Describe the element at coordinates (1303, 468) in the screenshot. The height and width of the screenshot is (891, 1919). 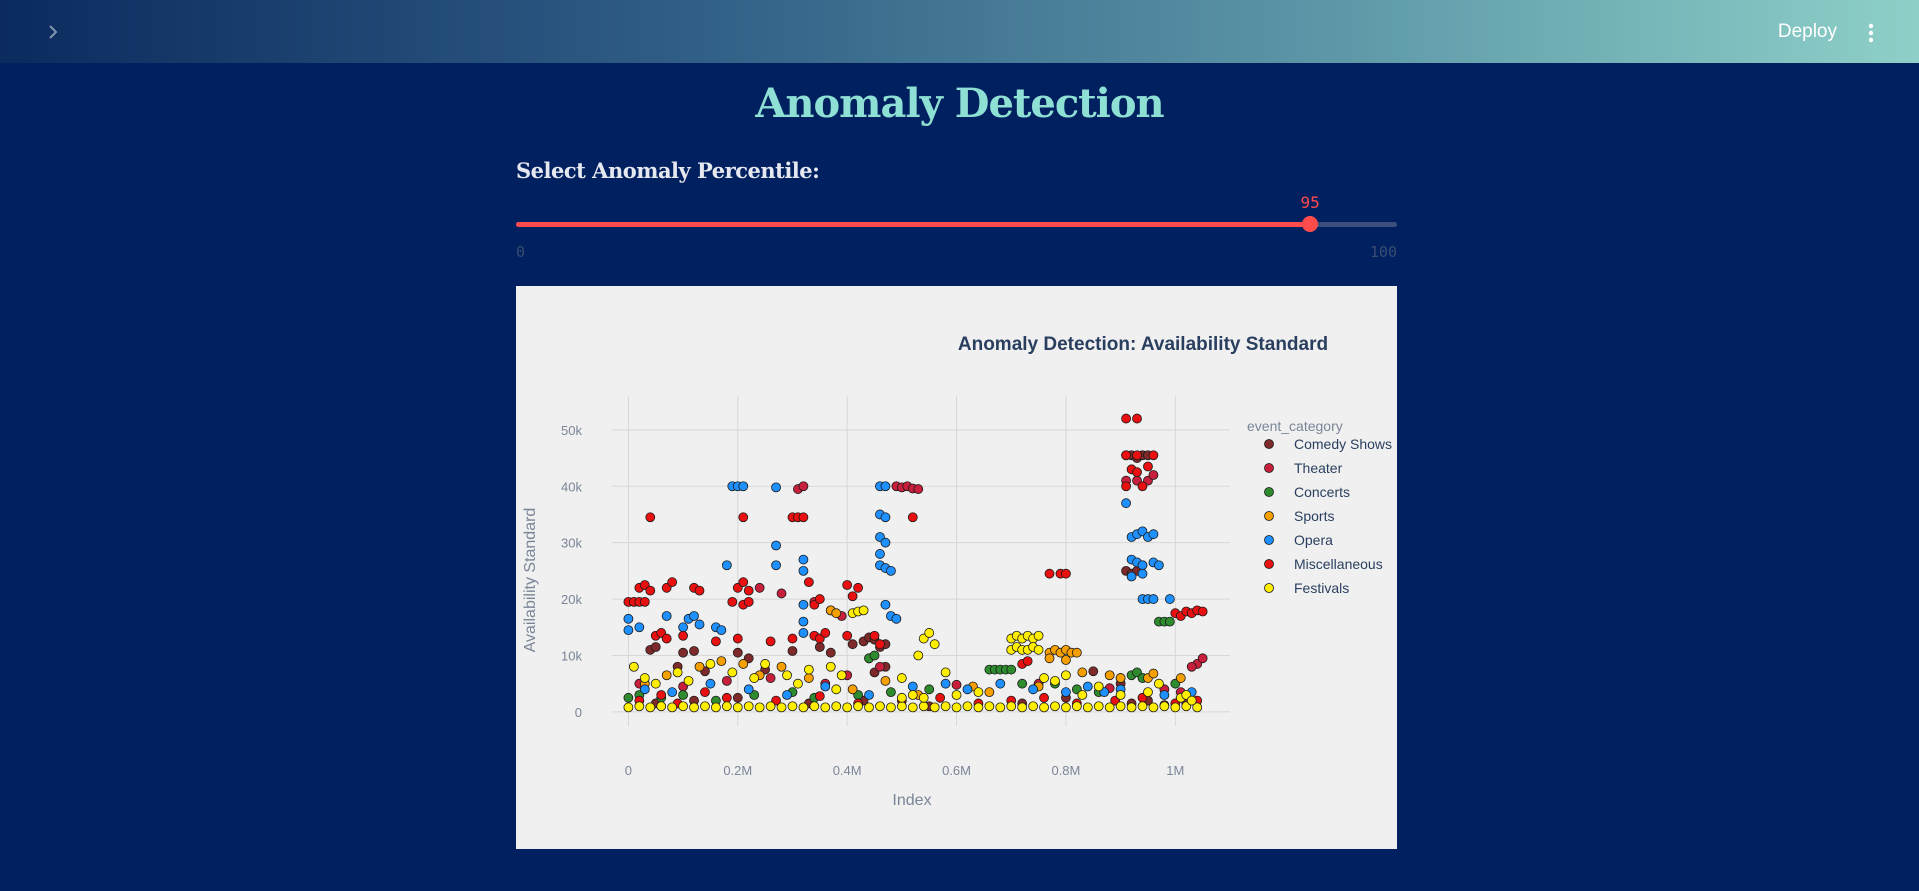
I see `legend-item-theater: Theater` at that location.